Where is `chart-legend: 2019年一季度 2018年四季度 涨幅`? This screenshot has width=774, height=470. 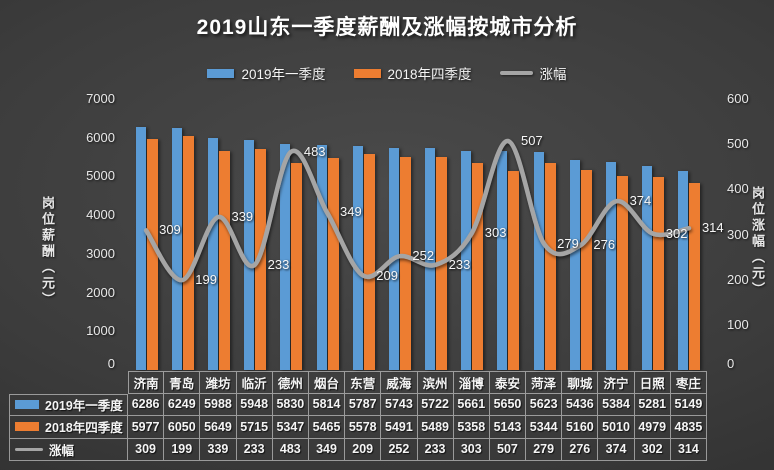 chart-legend: 2019年一季度 2018年四季度 涨幅 is located at coordinates (387, 73).